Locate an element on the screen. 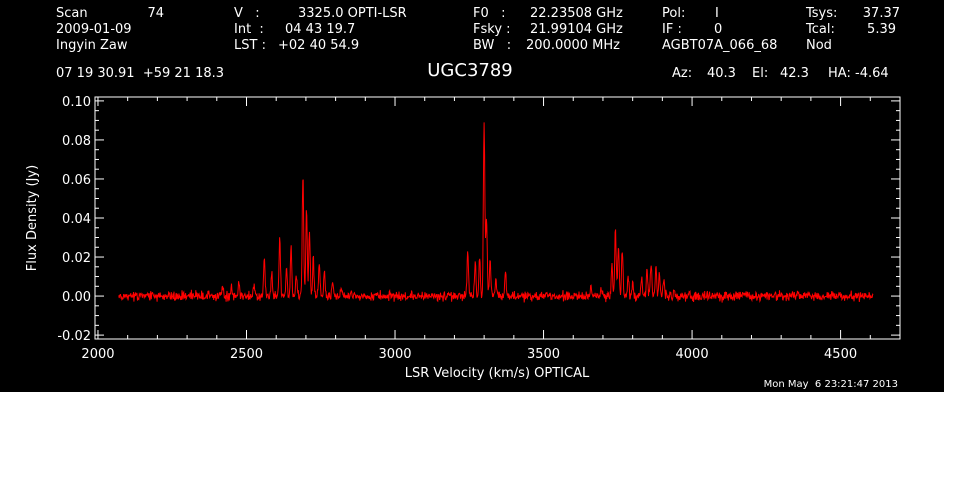 This screenshot has height=490, width=962. if-label: IF : is located at coordinates (672, 29).